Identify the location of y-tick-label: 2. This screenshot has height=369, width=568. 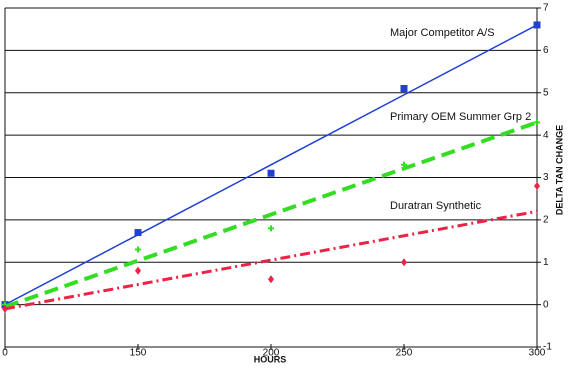
(546, 220).